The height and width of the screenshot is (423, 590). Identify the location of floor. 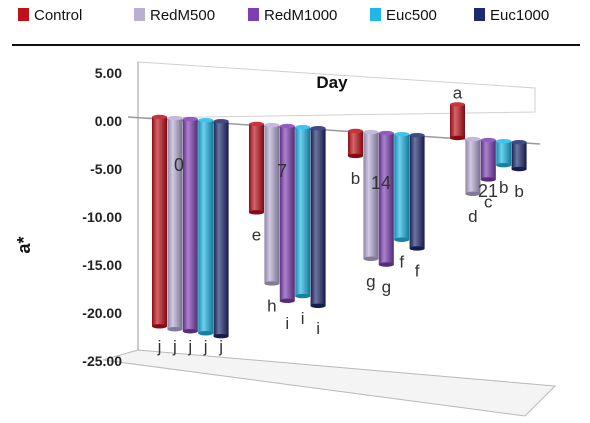
(329, 383).